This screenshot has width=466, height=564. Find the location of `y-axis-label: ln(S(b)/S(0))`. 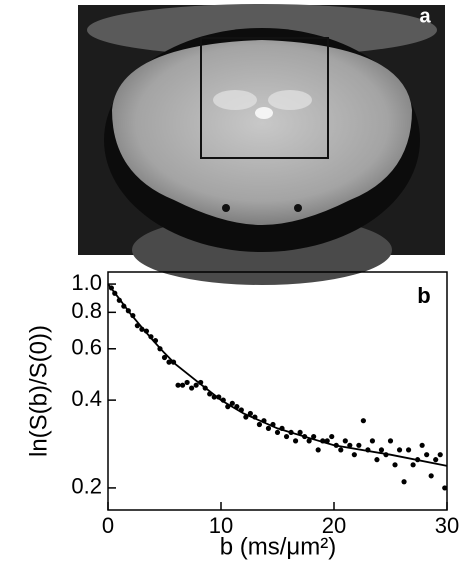

y-axis-label: ln(S(b)/S(0)) is located at coordinates (38, 391).